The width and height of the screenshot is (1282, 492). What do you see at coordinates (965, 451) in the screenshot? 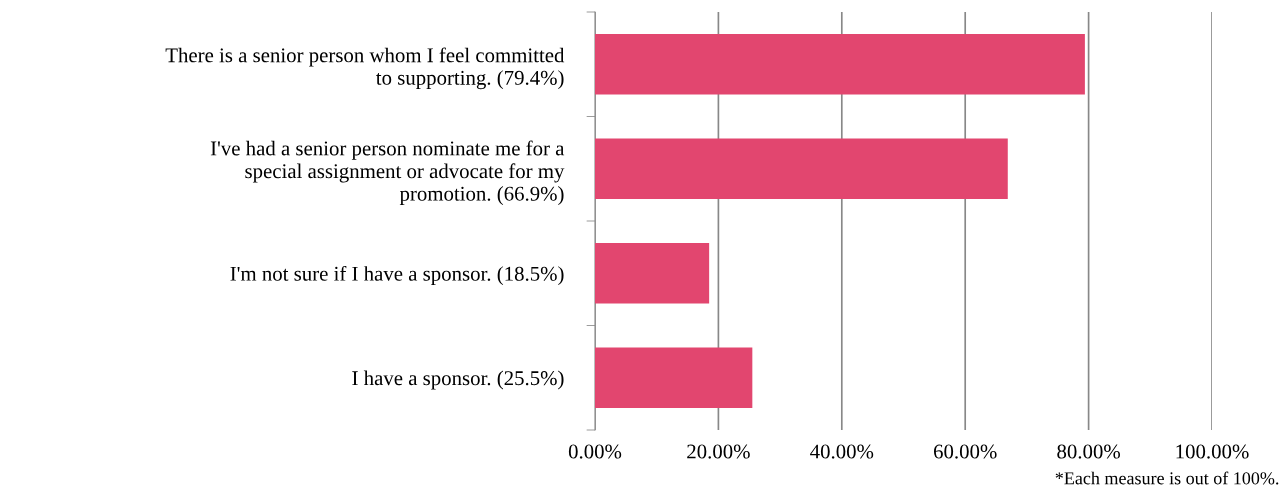
I see `x-tick-label: 60.00%` at bounding box center [965, 451].